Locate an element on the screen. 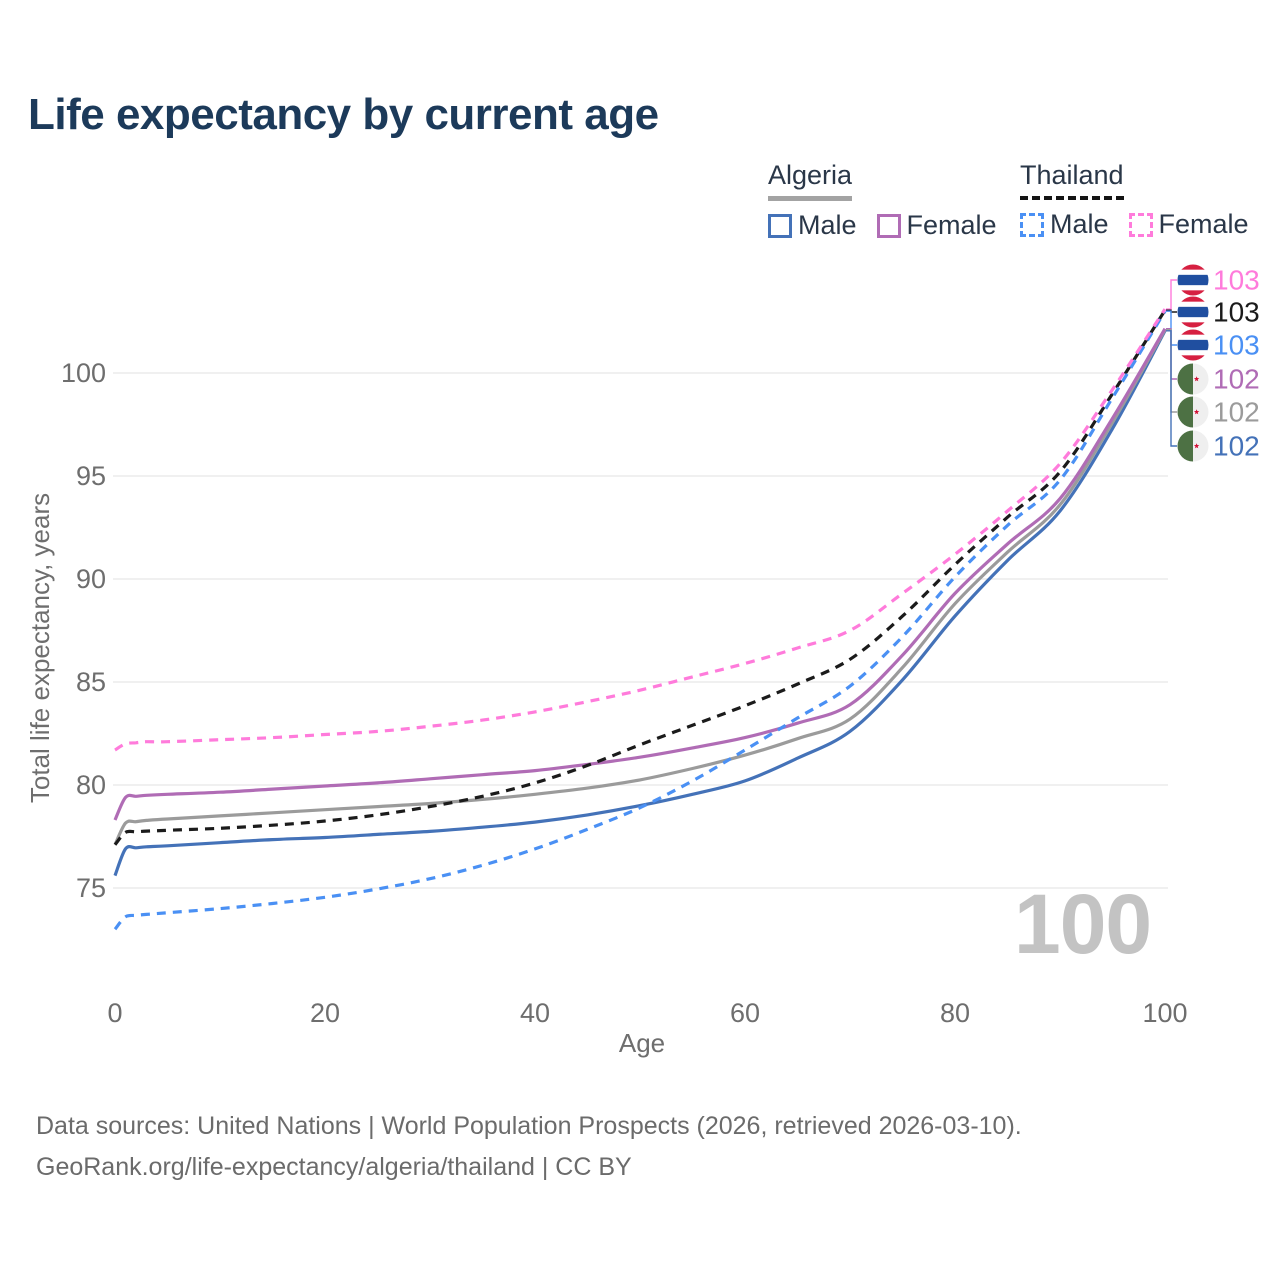 This screenshot has width=1280, height=1280. end-value-algeria-female: 102 is located at coordinates (1236, 379).